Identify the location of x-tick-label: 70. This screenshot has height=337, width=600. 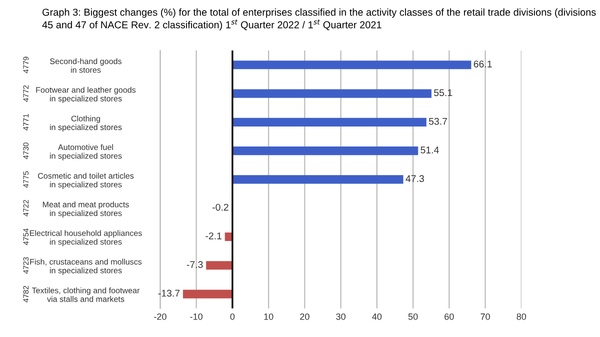
(485, 316).